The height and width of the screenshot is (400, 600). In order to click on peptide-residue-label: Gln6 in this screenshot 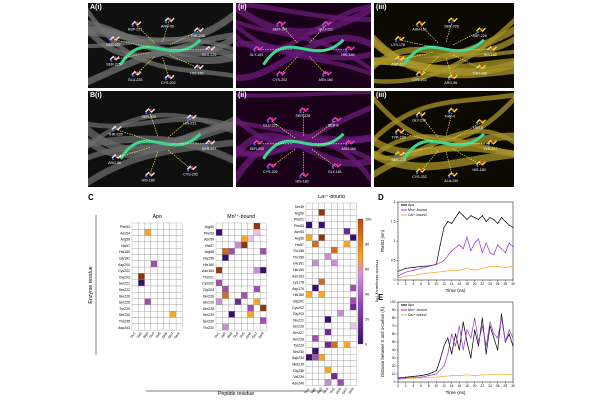, I will do `click(248, 335)`.